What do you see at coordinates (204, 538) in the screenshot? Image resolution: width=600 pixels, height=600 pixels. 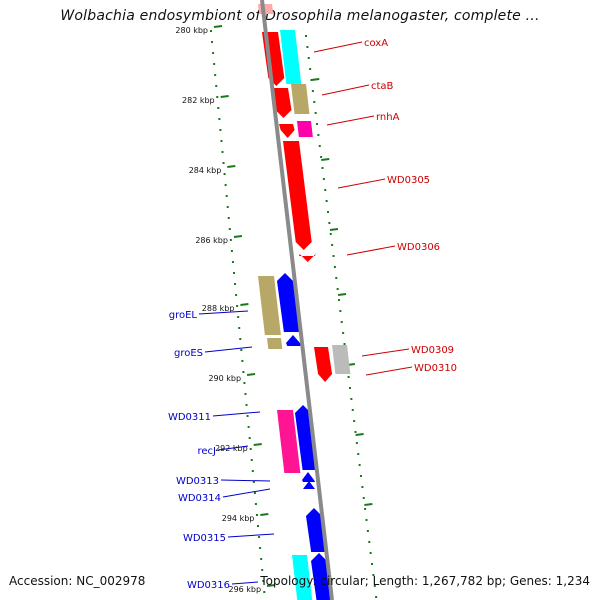 I see `gene-label-WD0315: WD0315` at bounding box center [204, 538].